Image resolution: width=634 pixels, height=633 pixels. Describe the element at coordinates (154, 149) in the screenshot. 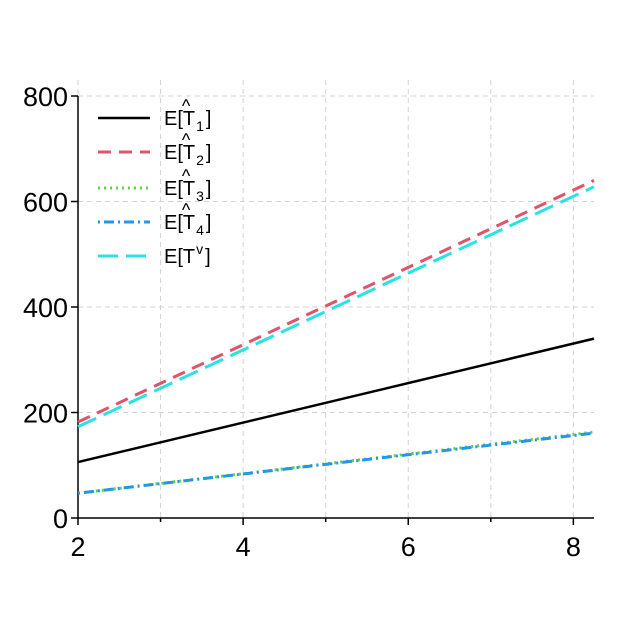

I see `legend-entry-2: E[T^ 2]` at that location.